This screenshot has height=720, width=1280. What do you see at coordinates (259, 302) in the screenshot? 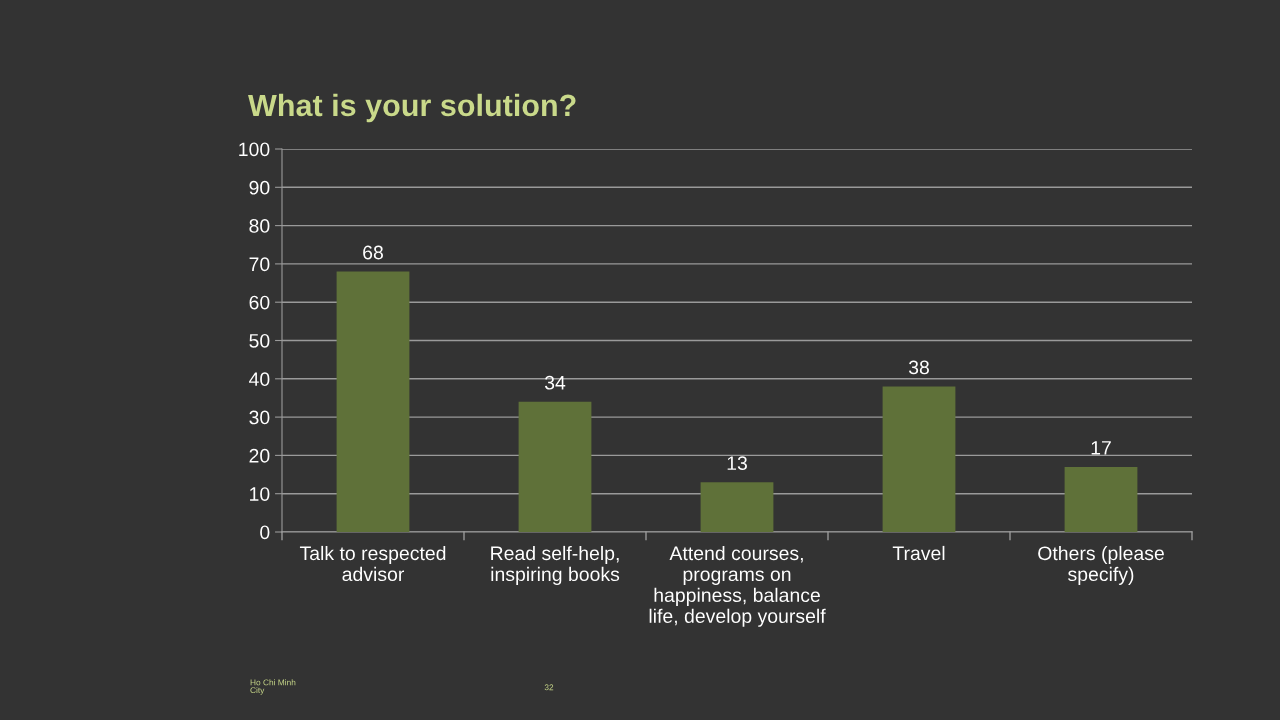
I see `y-tick-label: 60` at bounding box center [259, 302].